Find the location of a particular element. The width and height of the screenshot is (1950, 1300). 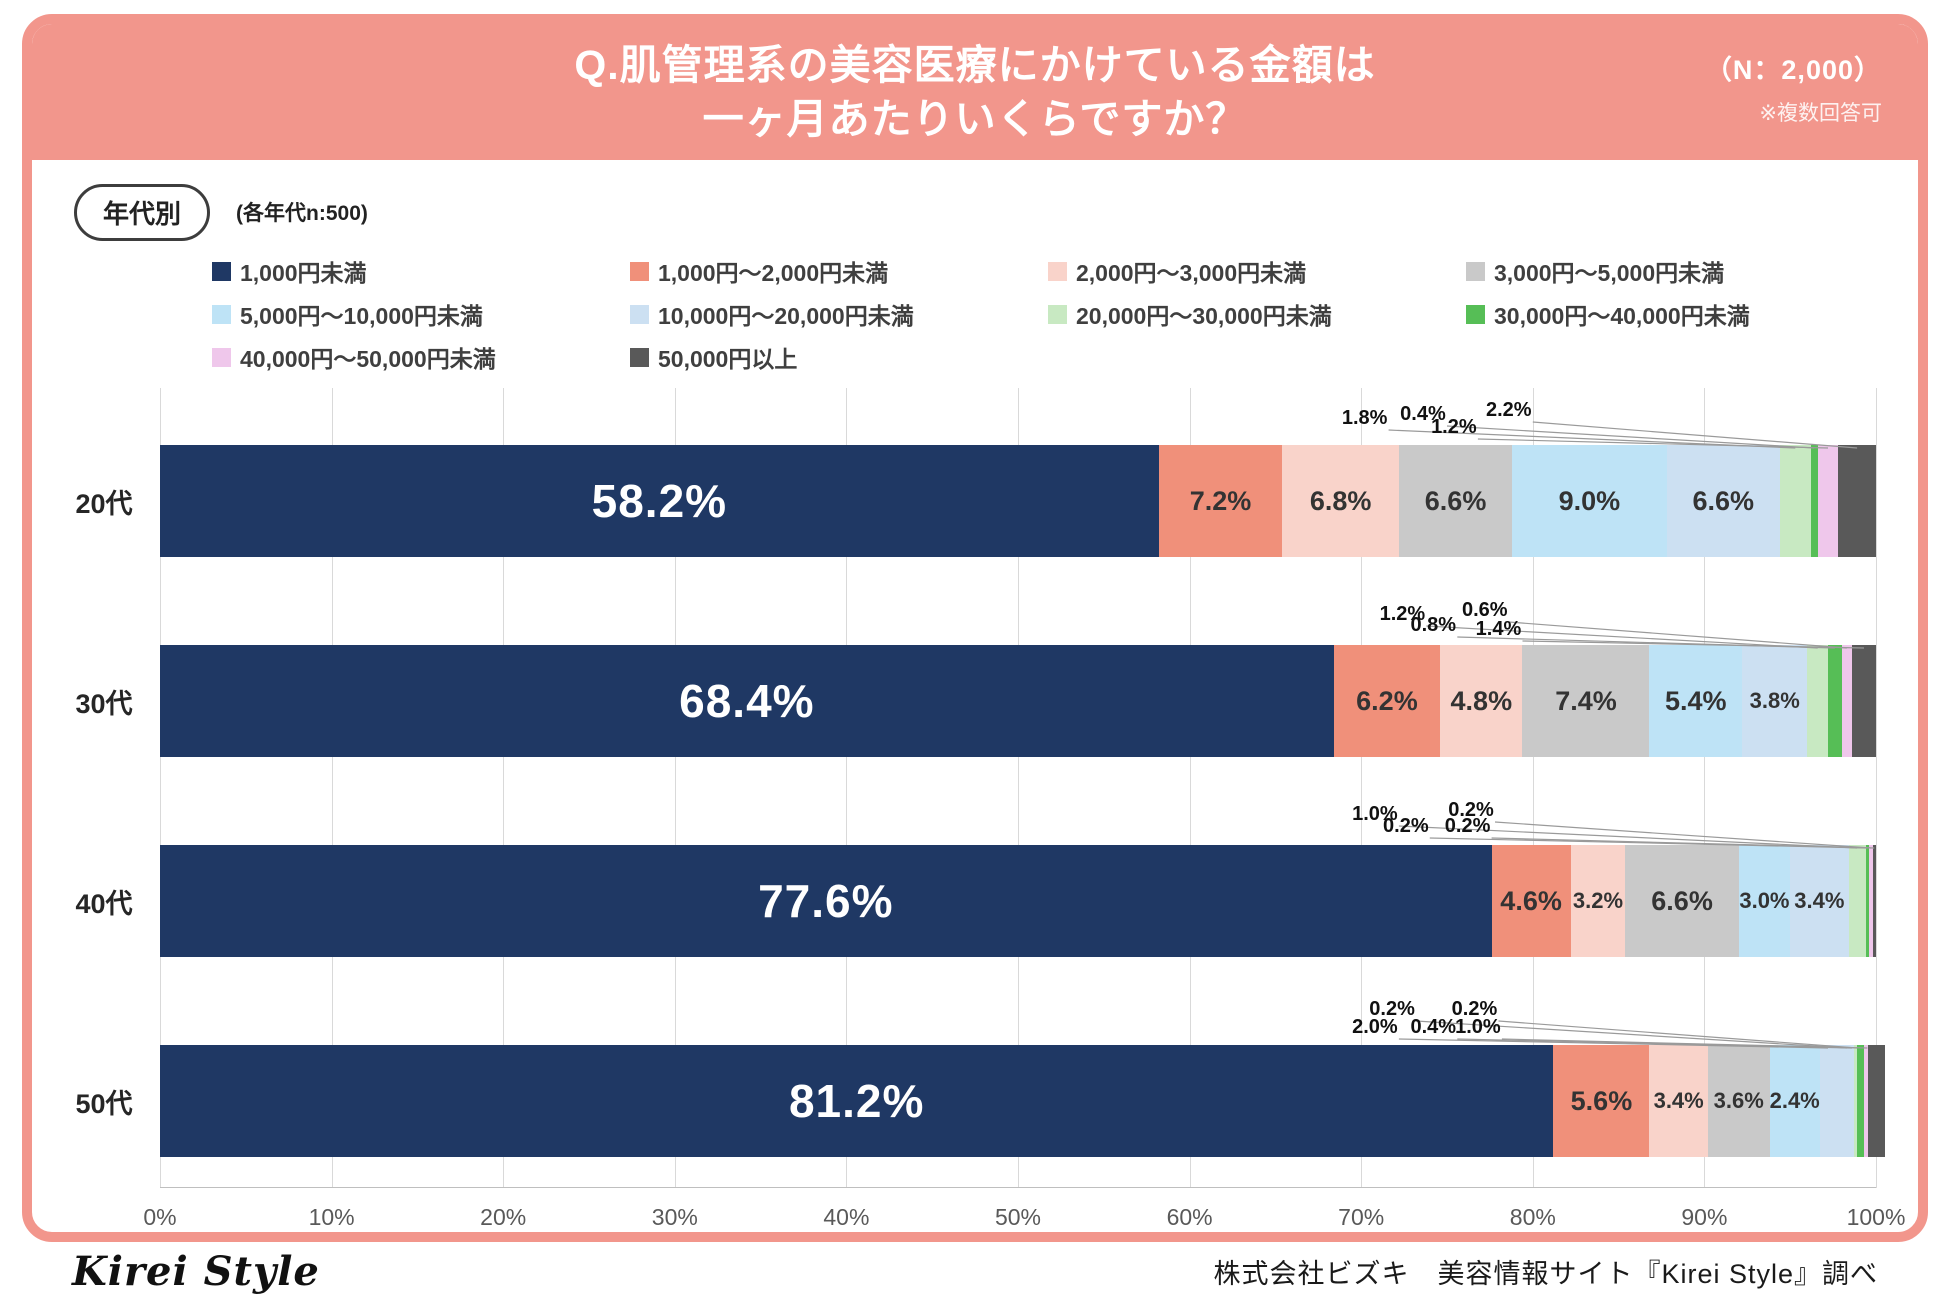

segment-value-label: 7.4% is located at coordinates (1586, 700).